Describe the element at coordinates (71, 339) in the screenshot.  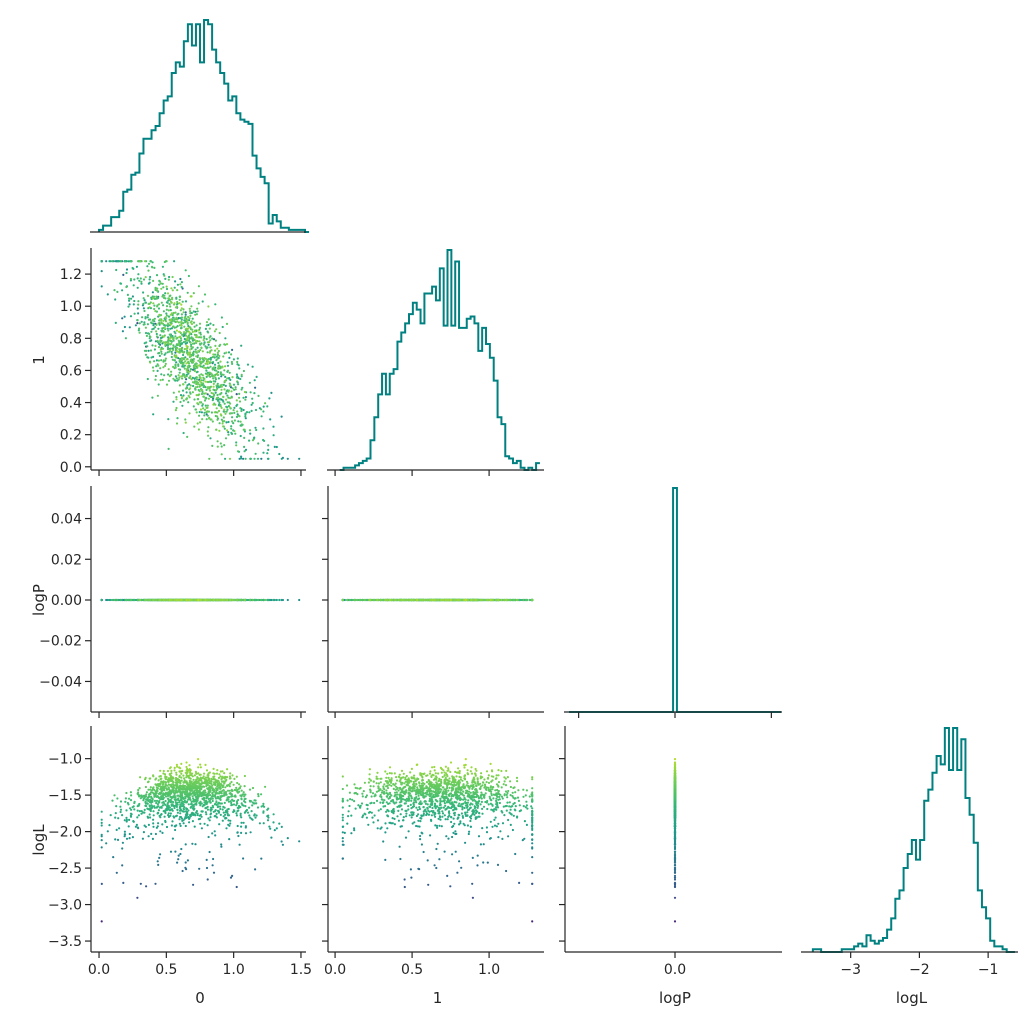
I see `y-tick-label: 0.8` at that location.